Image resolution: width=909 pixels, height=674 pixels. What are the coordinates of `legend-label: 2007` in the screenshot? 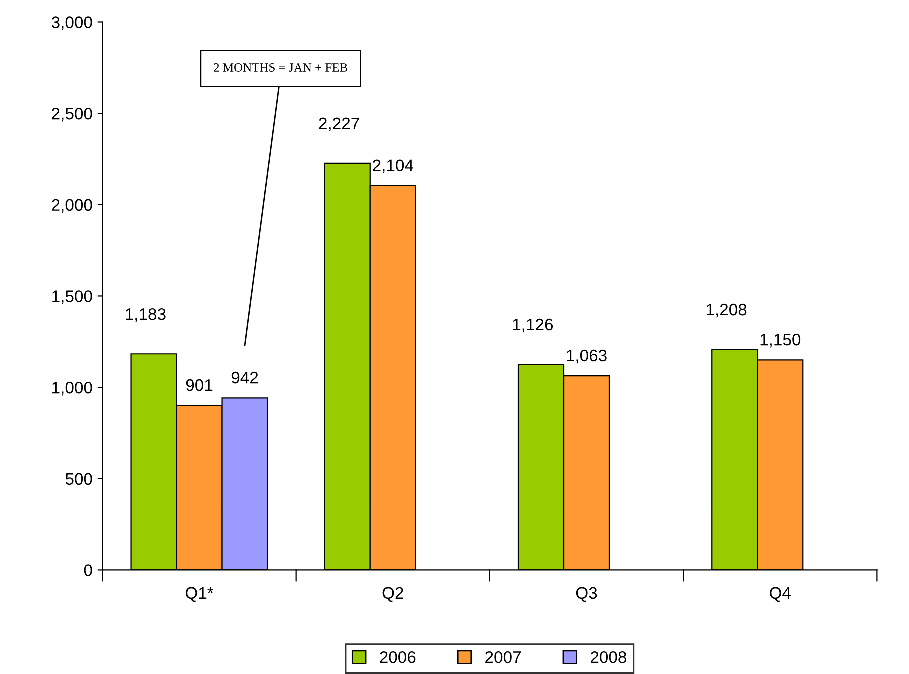 It's located at (503, 657).